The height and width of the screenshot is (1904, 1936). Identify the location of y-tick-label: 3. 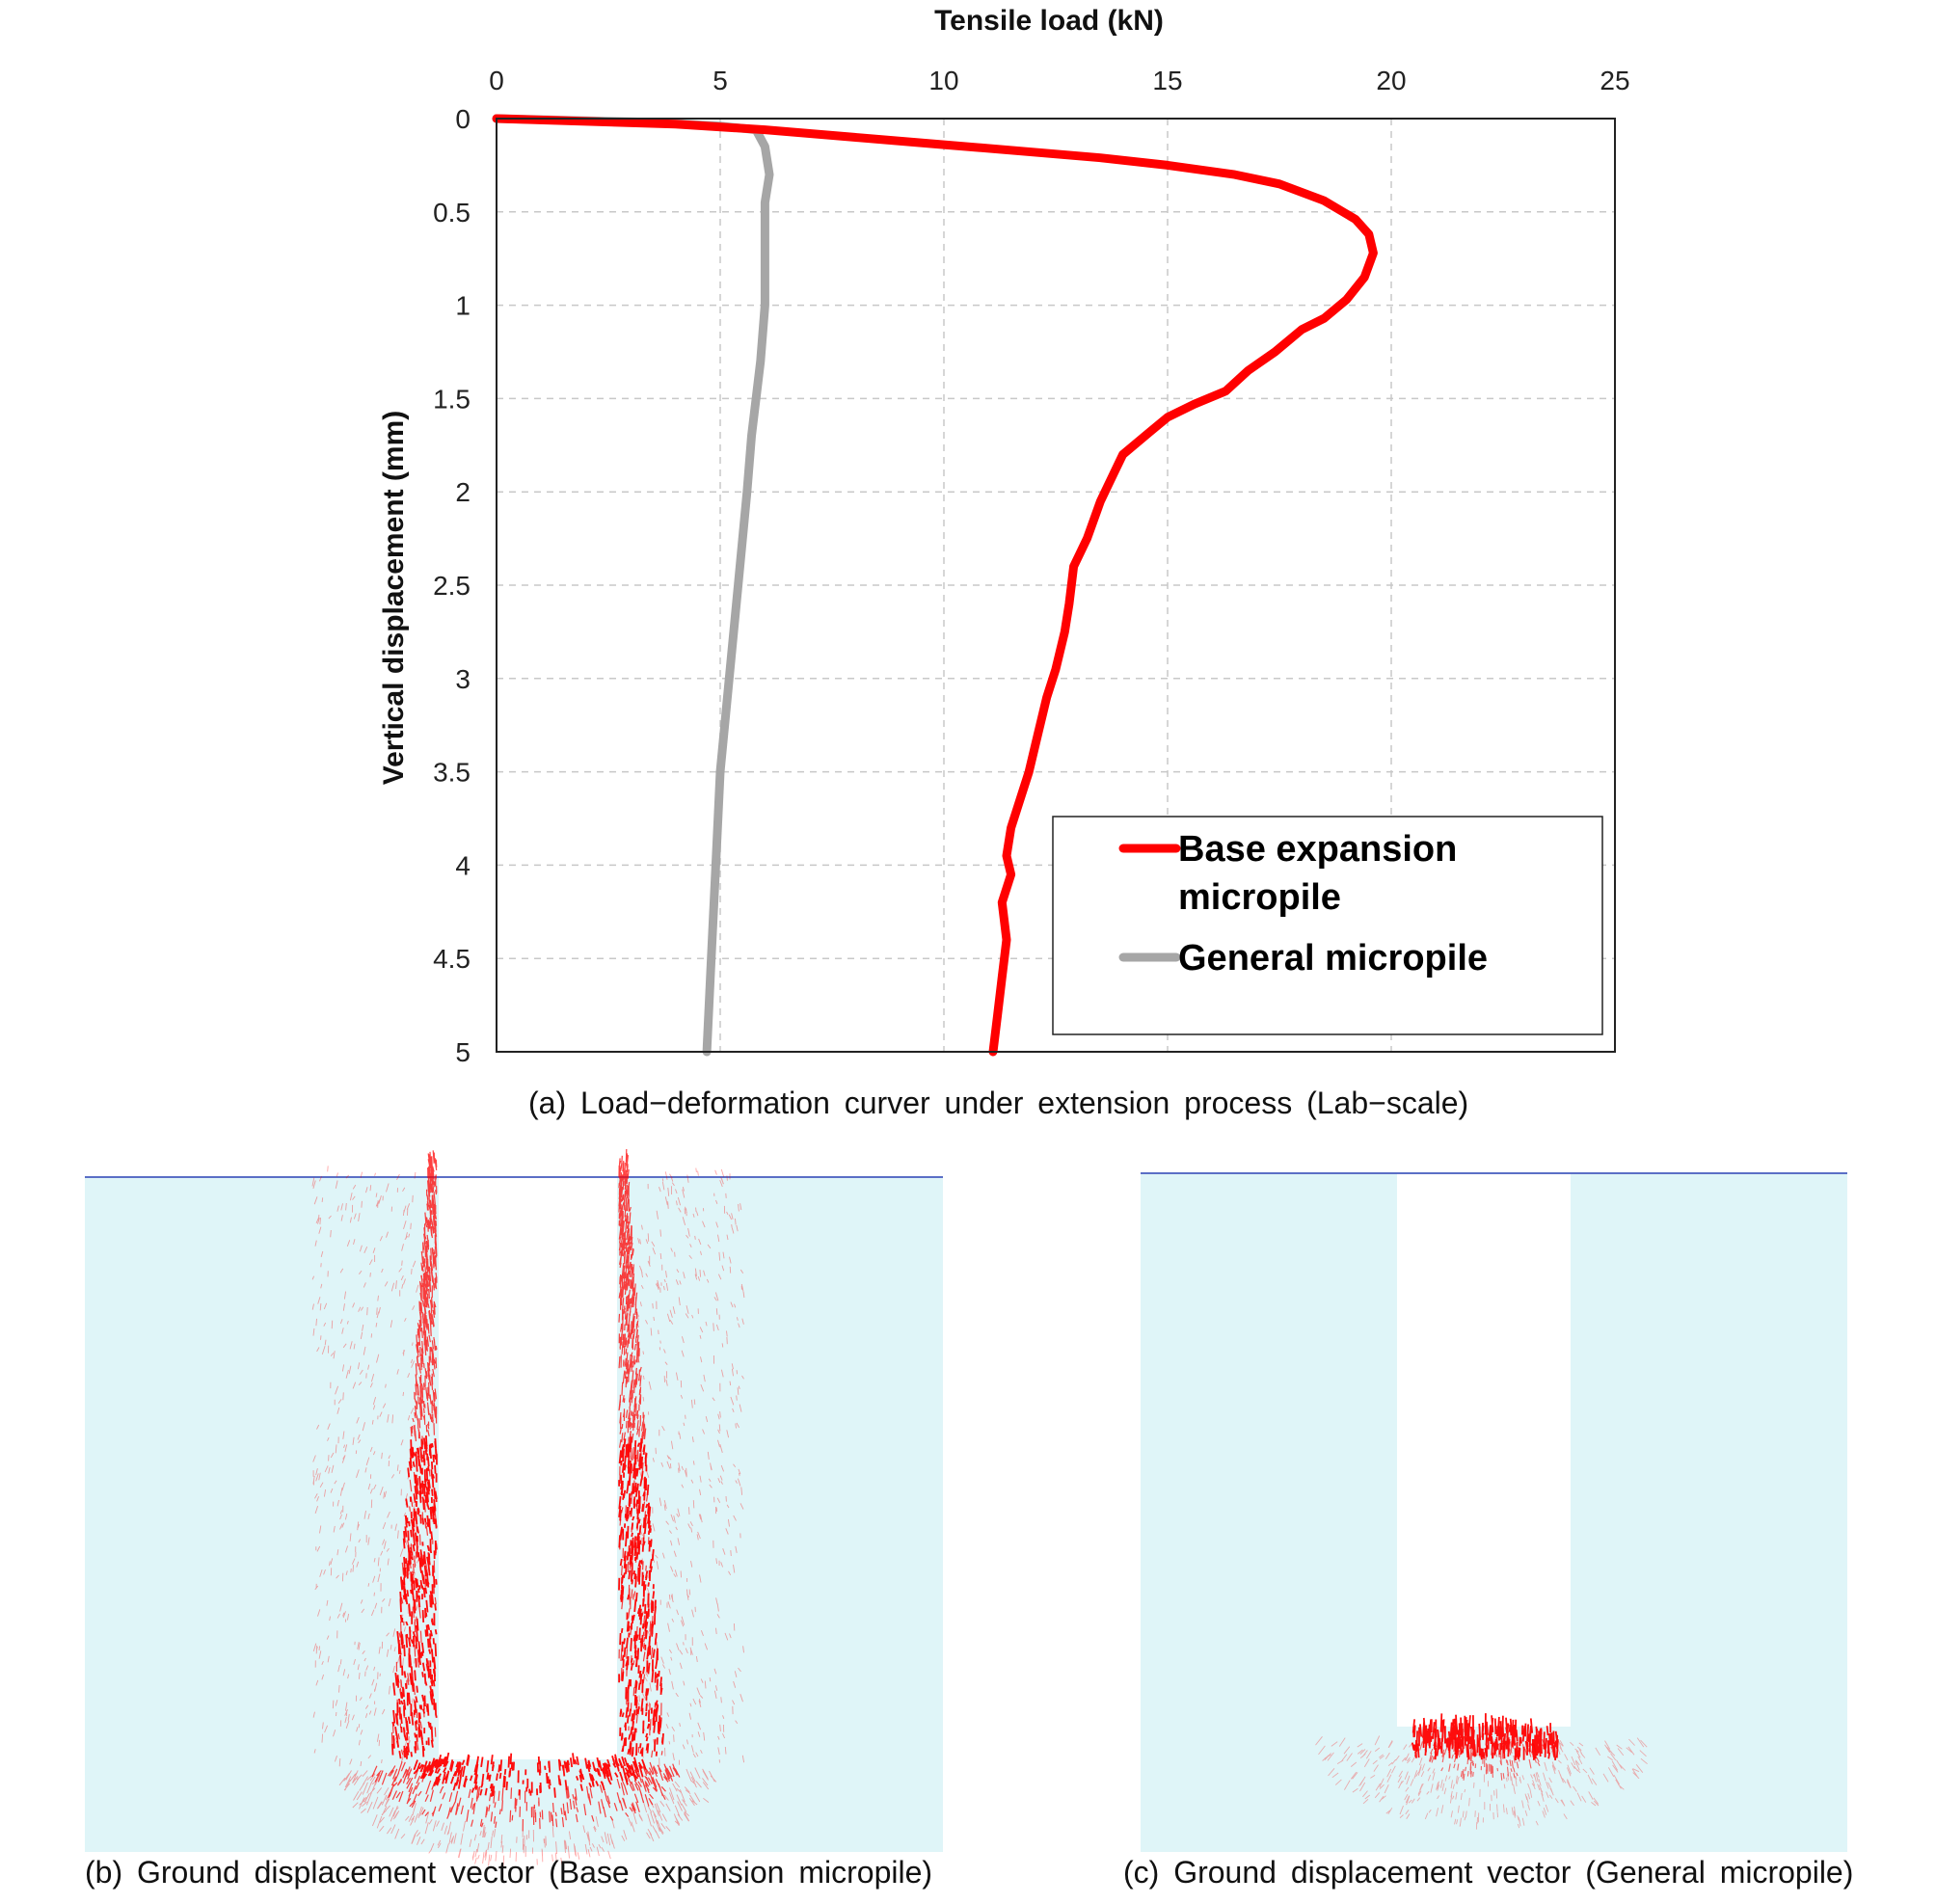
(463, 679).